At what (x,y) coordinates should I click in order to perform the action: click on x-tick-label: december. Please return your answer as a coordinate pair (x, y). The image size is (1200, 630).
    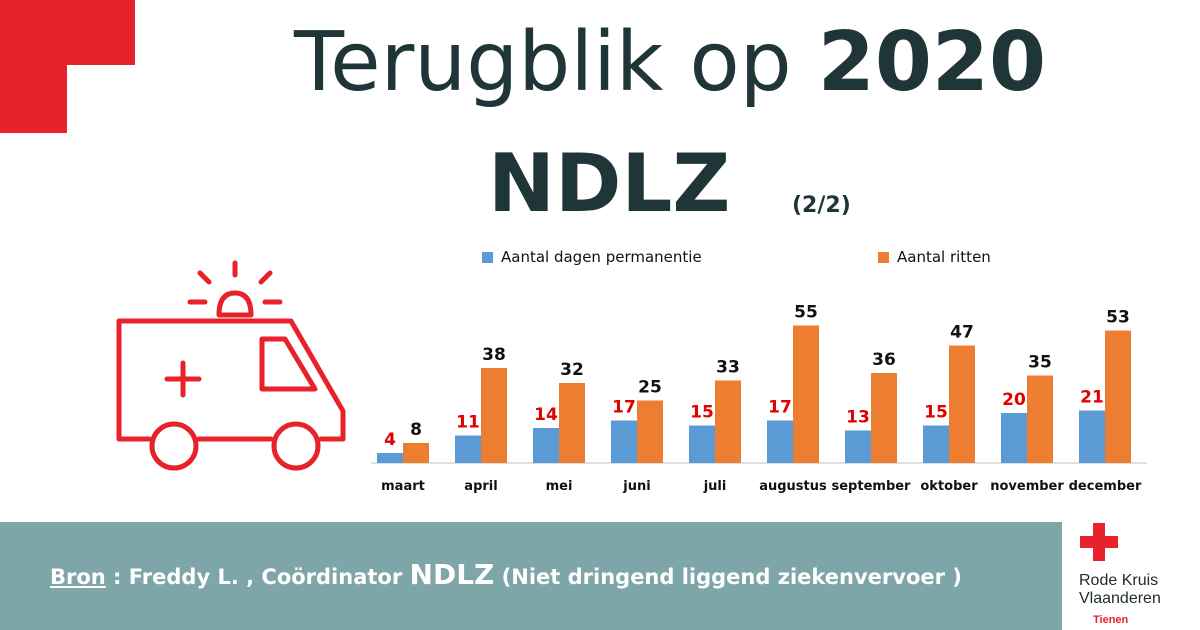
    Looking at the image, I should click on (1105, 486).